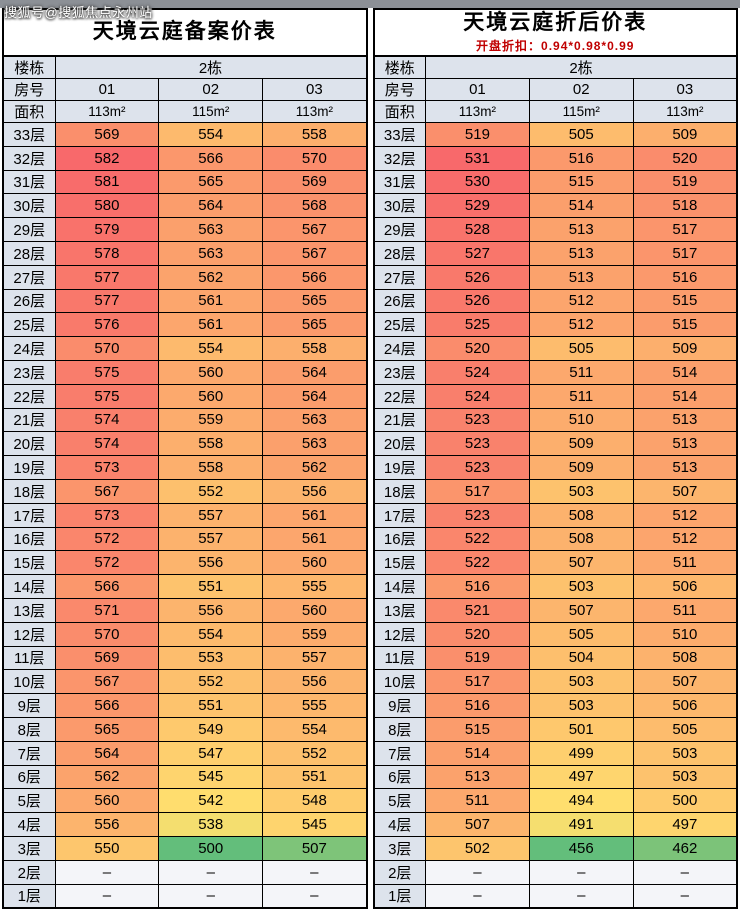 This screenshot has width=740, height=909. I want to click on price-cell: 567, so click(107, 682).